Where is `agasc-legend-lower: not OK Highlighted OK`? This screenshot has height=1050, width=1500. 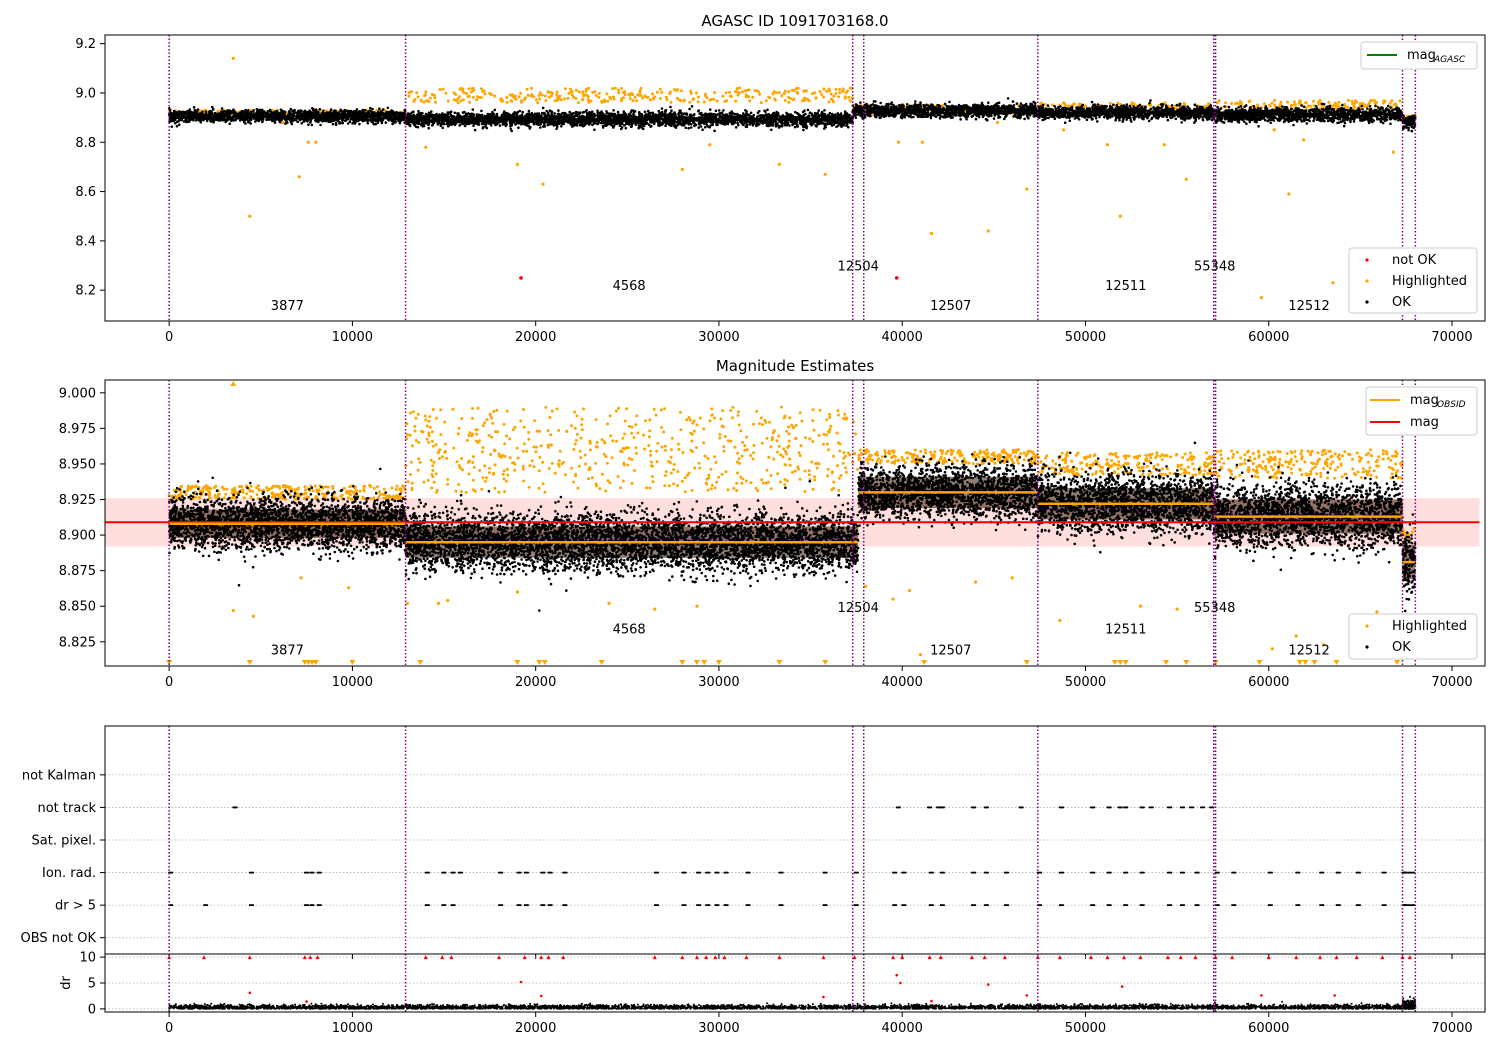
agasc-legend-lower: not OK Highlighted OK is located at coordinates (1413, 280).